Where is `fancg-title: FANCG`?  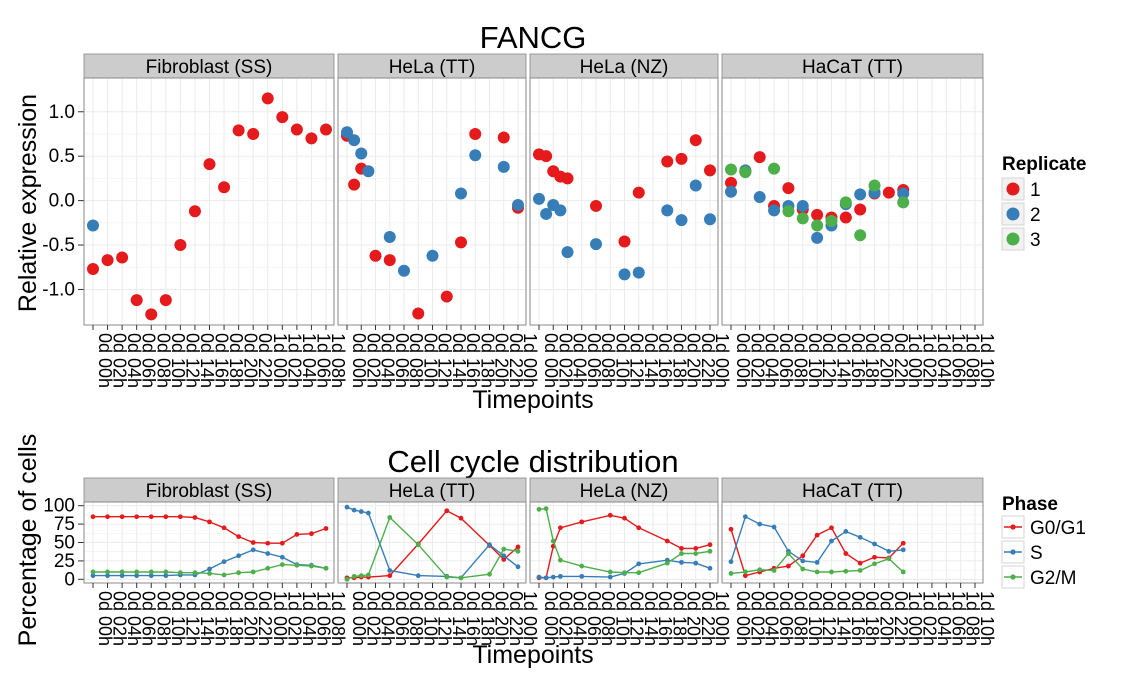 fancg-title: FANCG is located at coordinates (533, 37).